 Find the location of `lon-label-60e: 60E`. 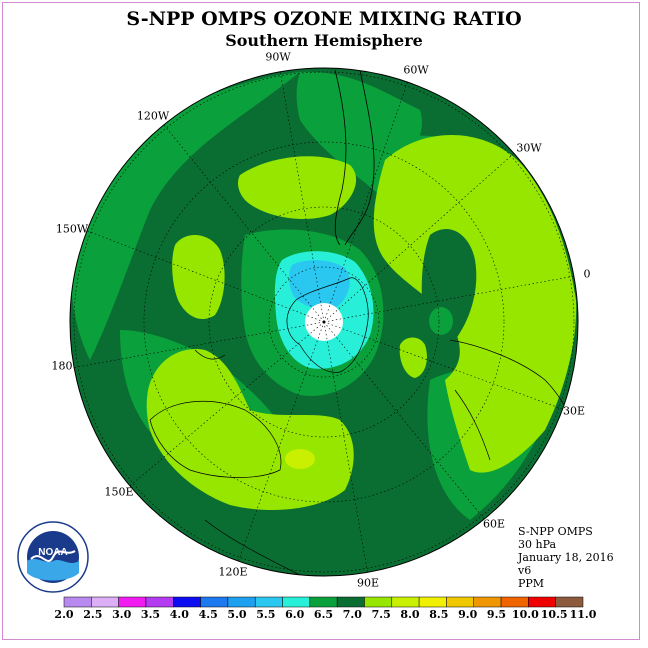

lon-label-60e: 60E is located at coordinates (494, 524).